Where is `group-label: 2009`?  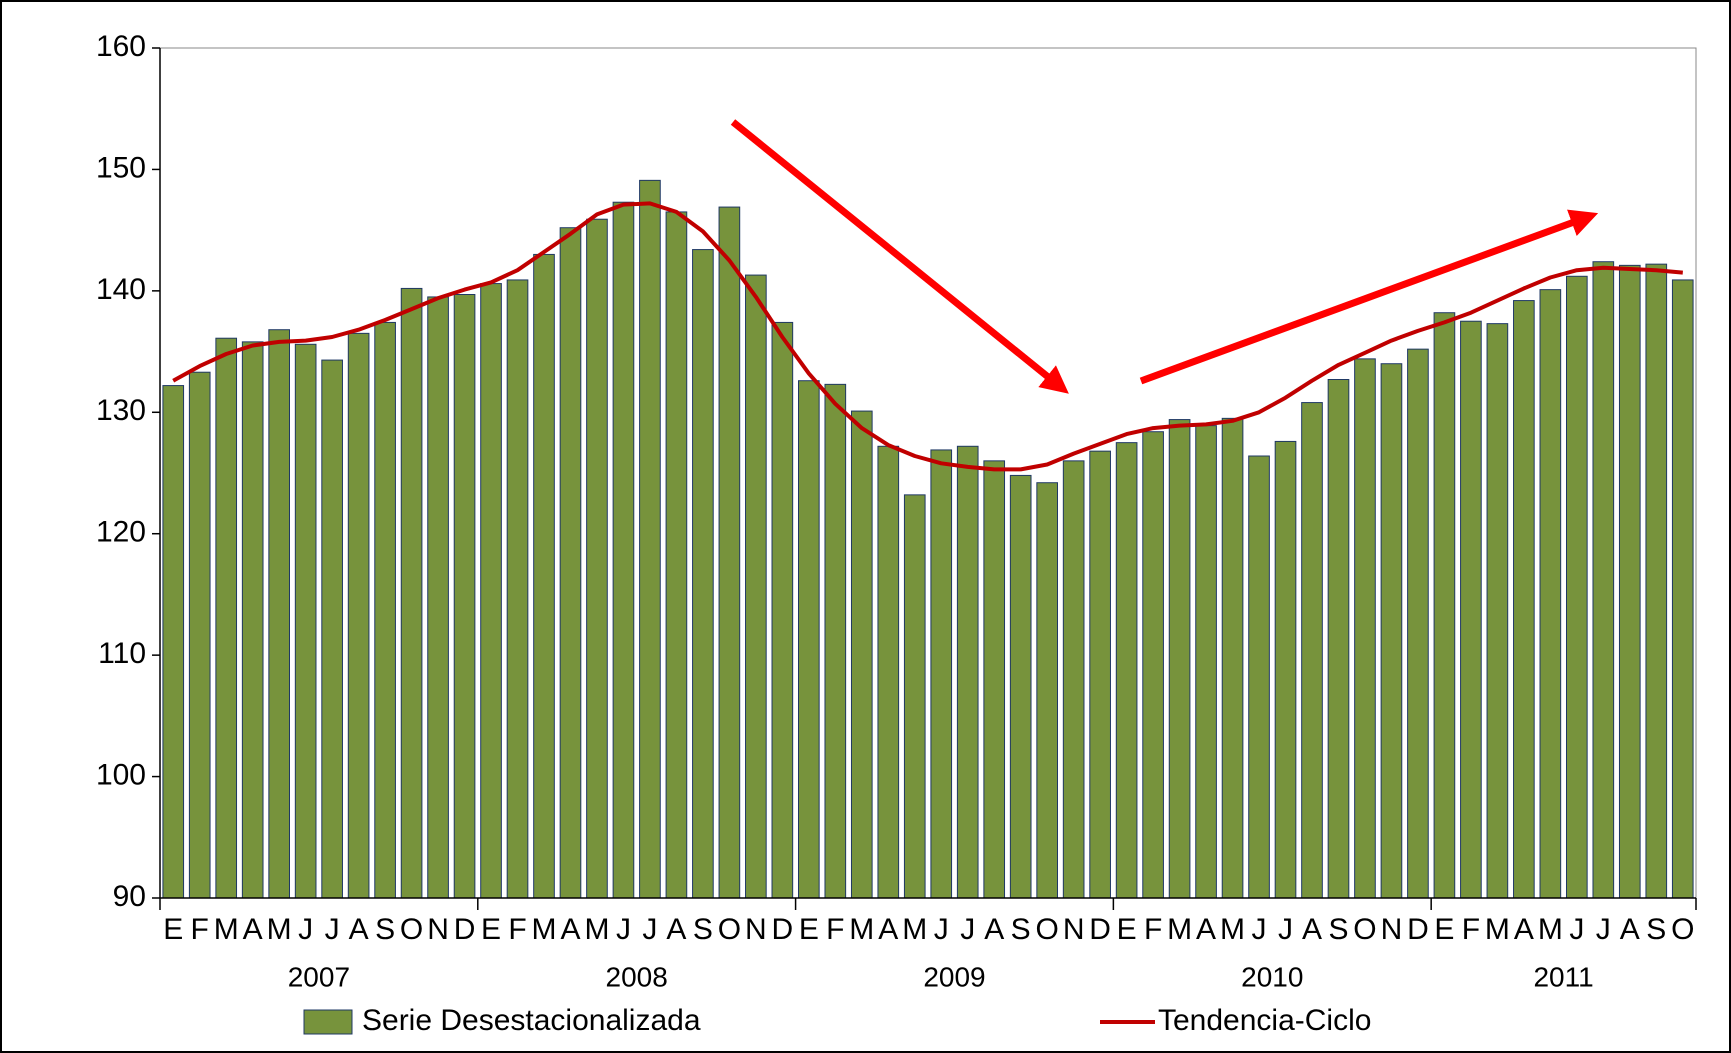
group-label: 2009 is located at coordinates (954, 976).